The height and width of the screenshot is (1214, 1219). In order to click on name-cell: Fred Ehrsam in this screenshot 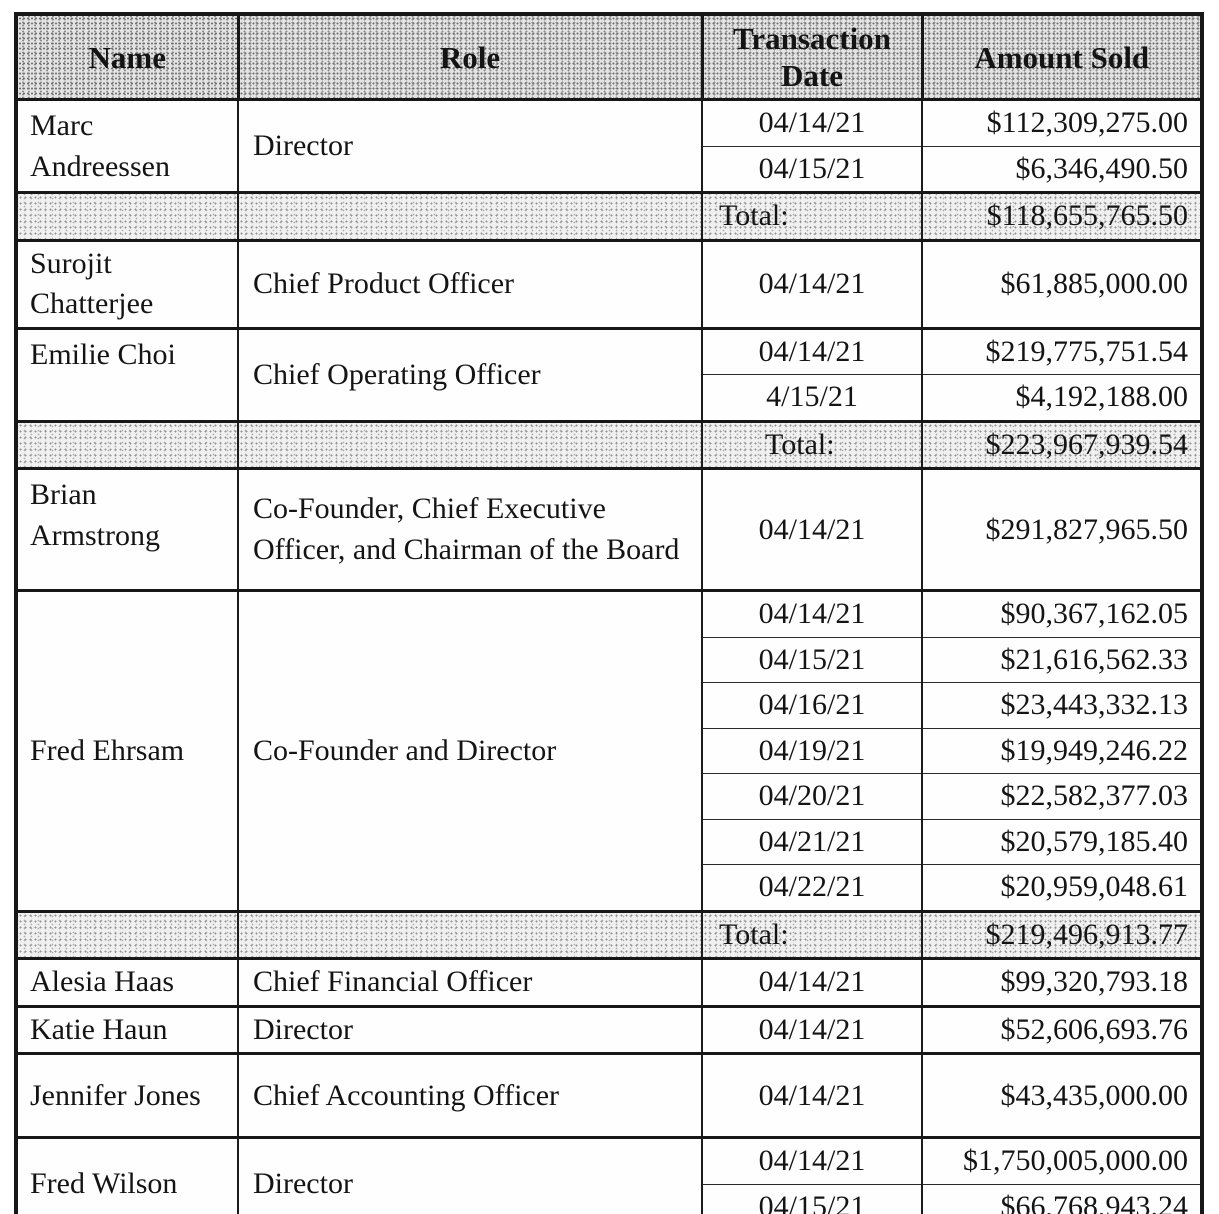, I will do `click(127, 750)`.